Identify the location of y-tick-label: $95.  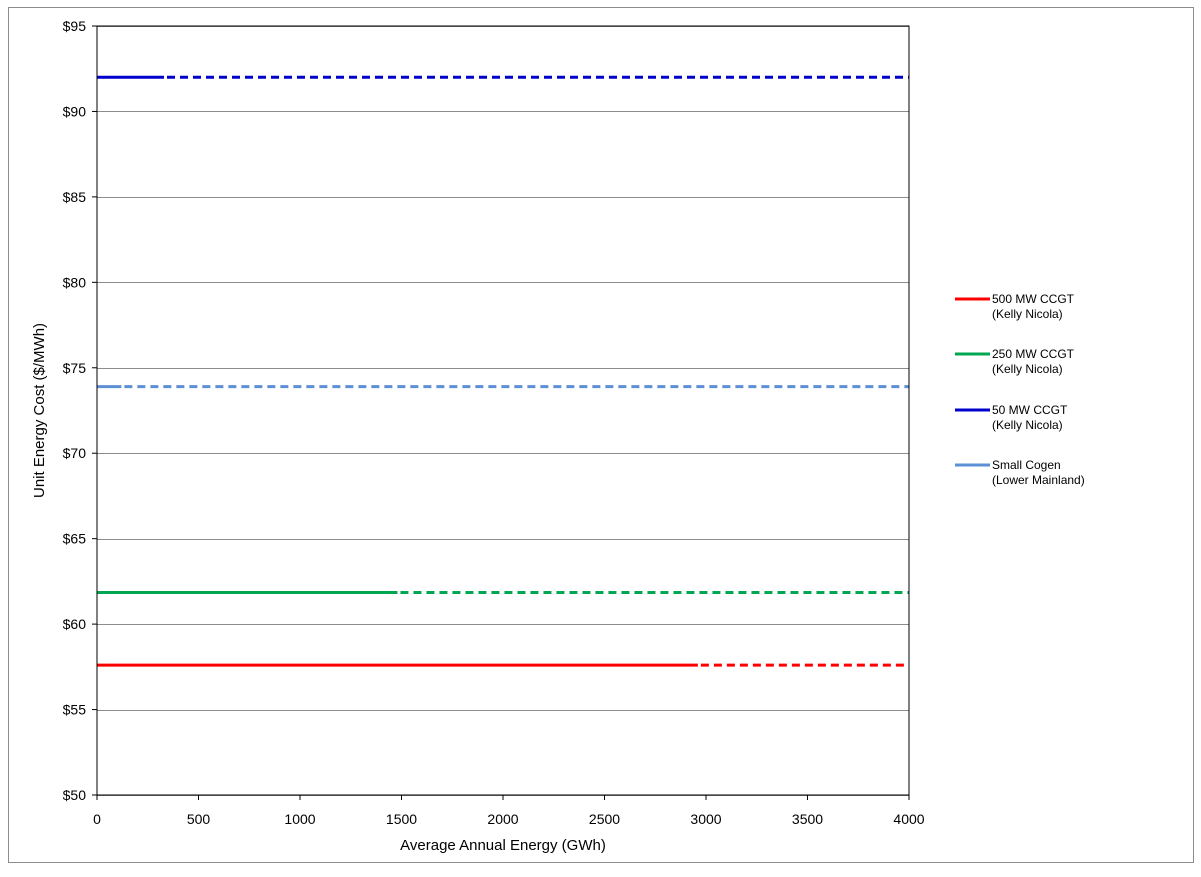
(75, 26).